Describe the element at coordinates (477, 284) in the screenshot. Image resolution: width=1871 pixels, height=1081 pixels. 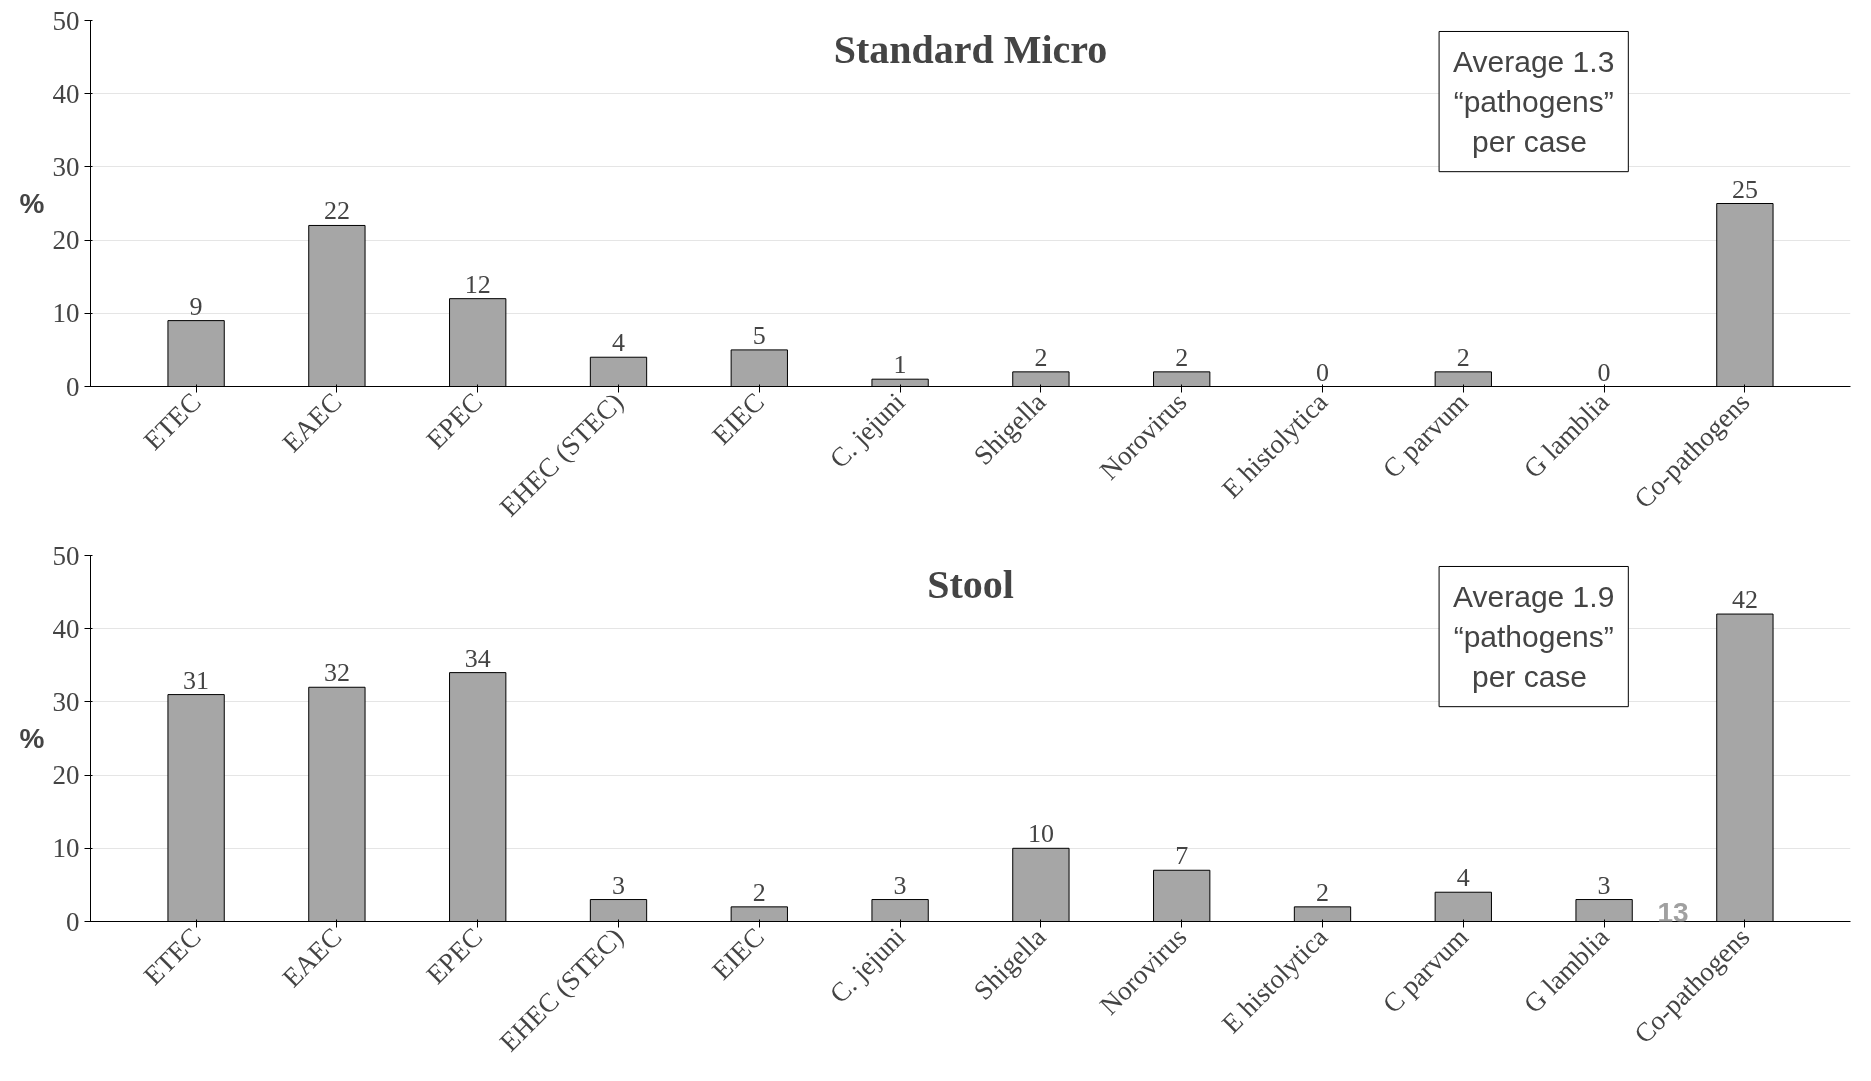
I see `data-label: 12` at that location.